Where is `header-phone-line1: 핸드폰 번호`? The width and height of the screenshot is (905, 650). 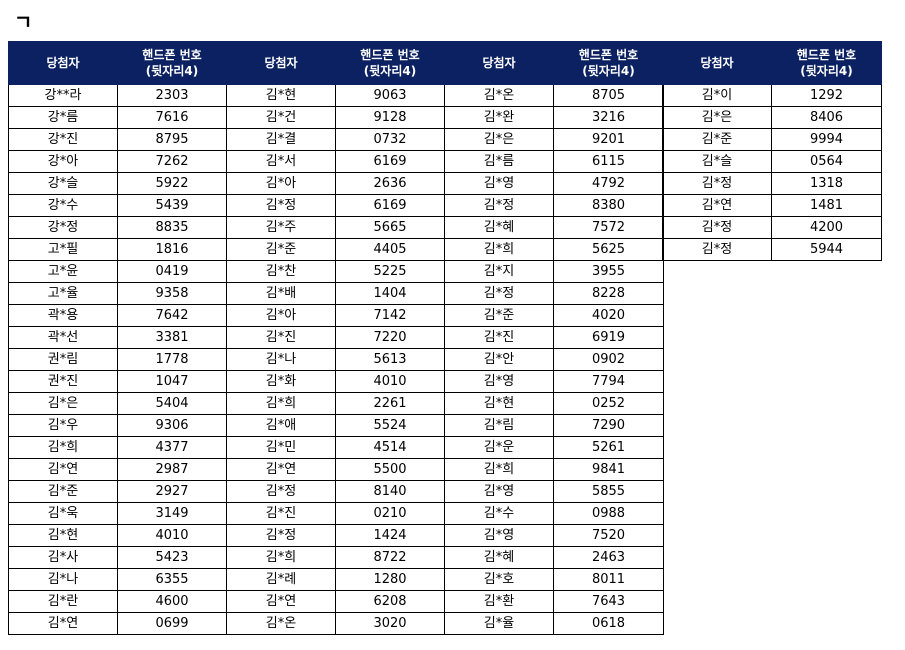 header-phone-line1: 핸드폰 번호 is located at coordinates (390, 55).